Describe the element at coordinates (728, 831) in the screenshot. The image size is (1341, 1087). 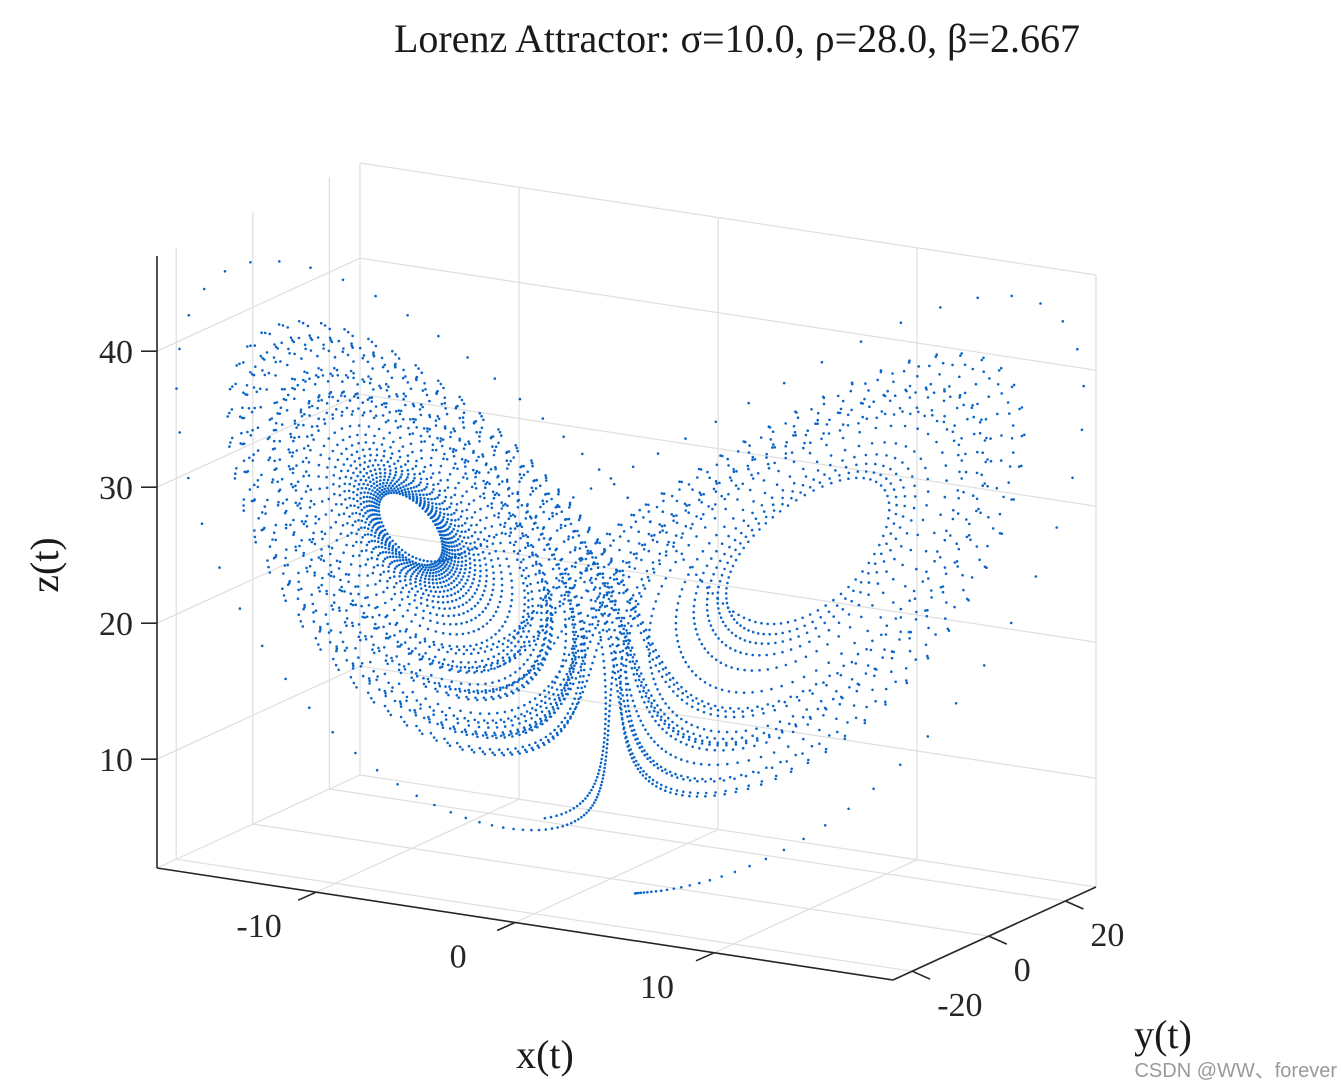
I see `grid-line` at that location.